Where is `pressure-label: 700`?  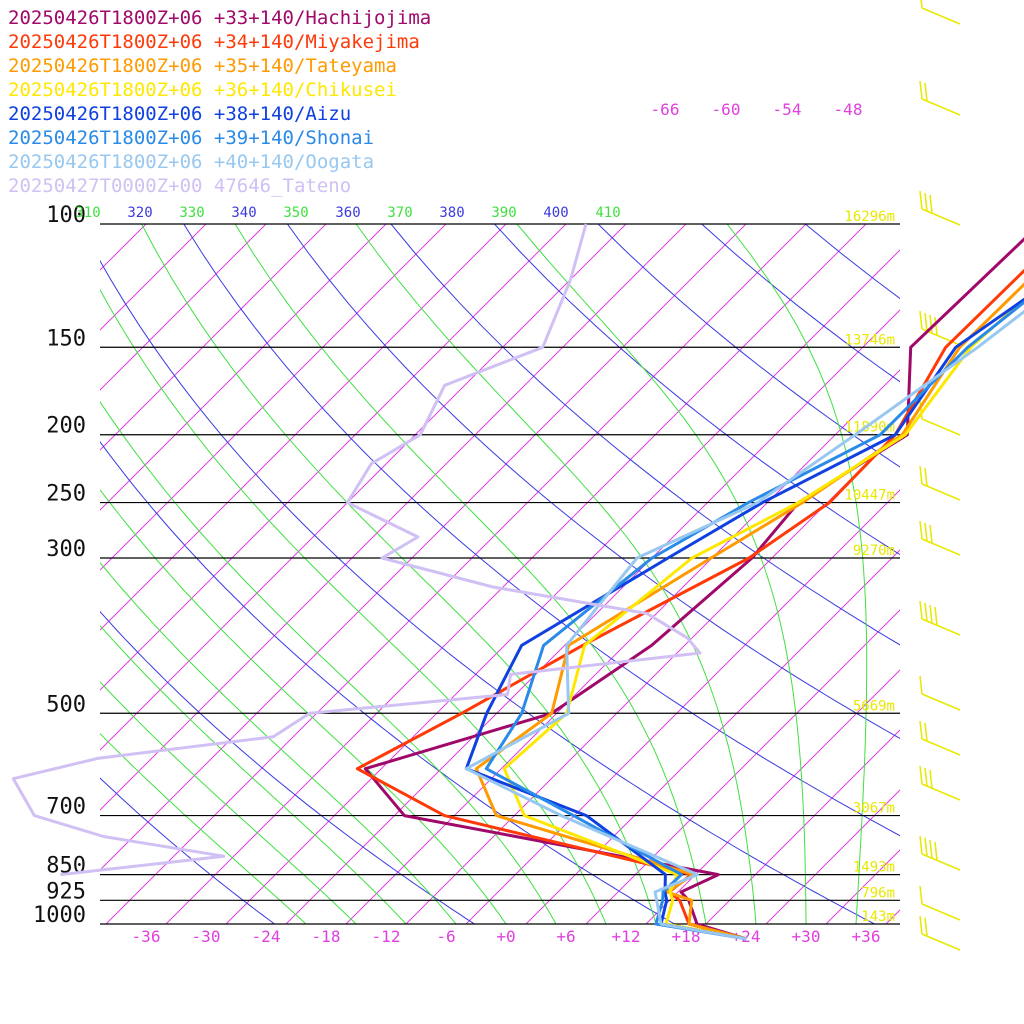 pressure-label: 700 is located at coordinates (66, 807).